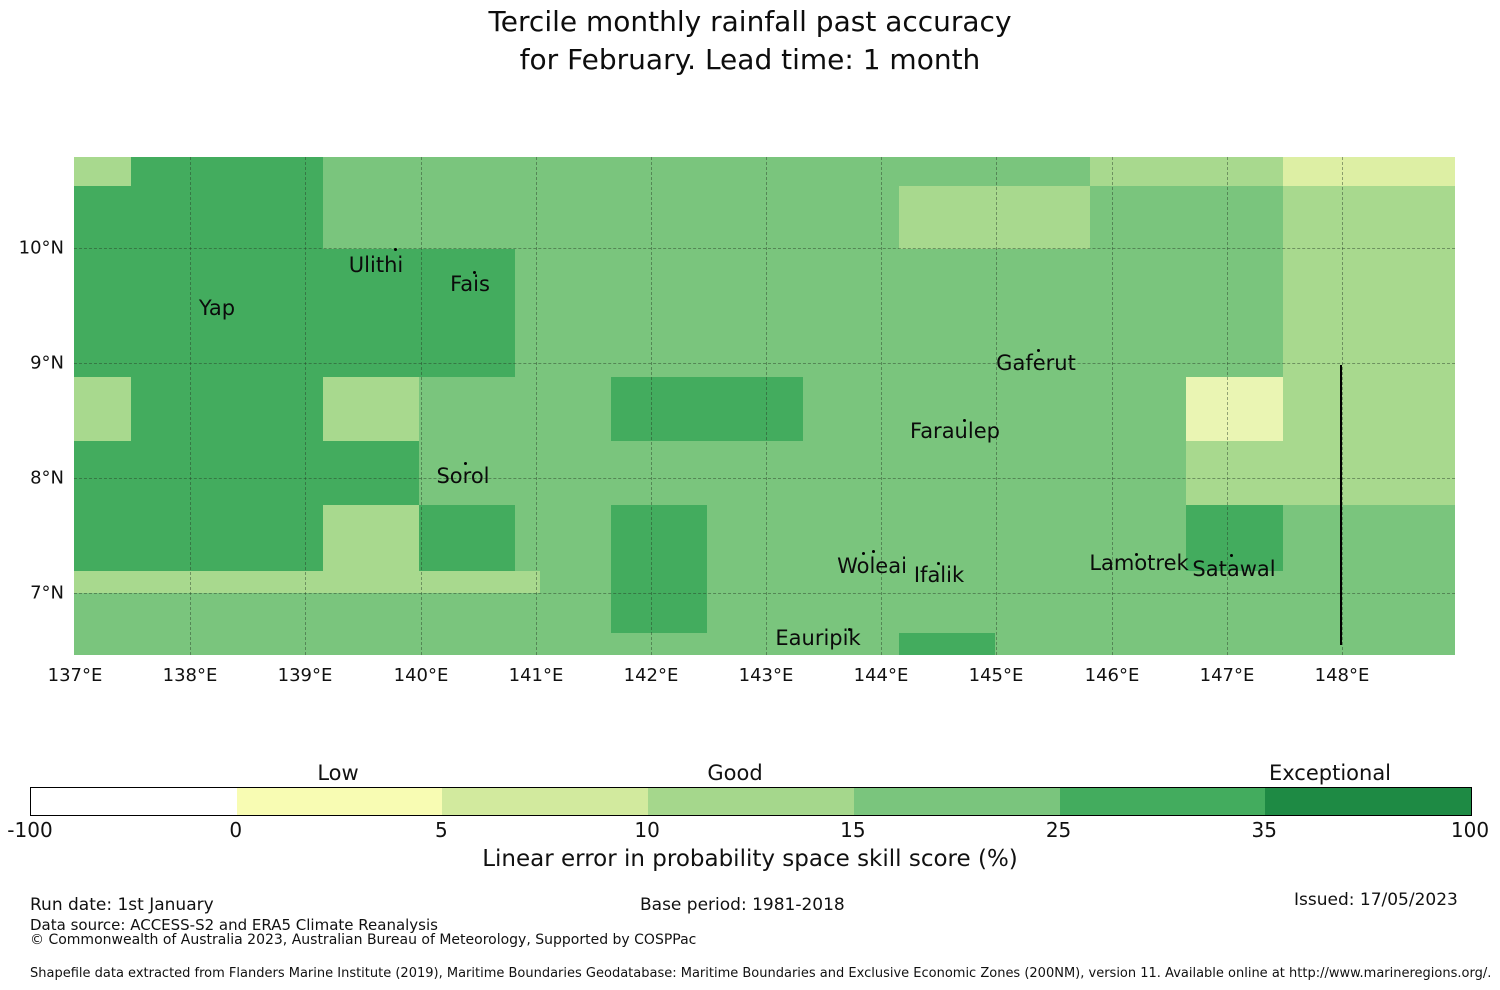 This screenshot has width=1500, height=990. Describe the element at coordinates (651, 675) in the screenshot. I see `x-tick-label: 142°E` at that location.